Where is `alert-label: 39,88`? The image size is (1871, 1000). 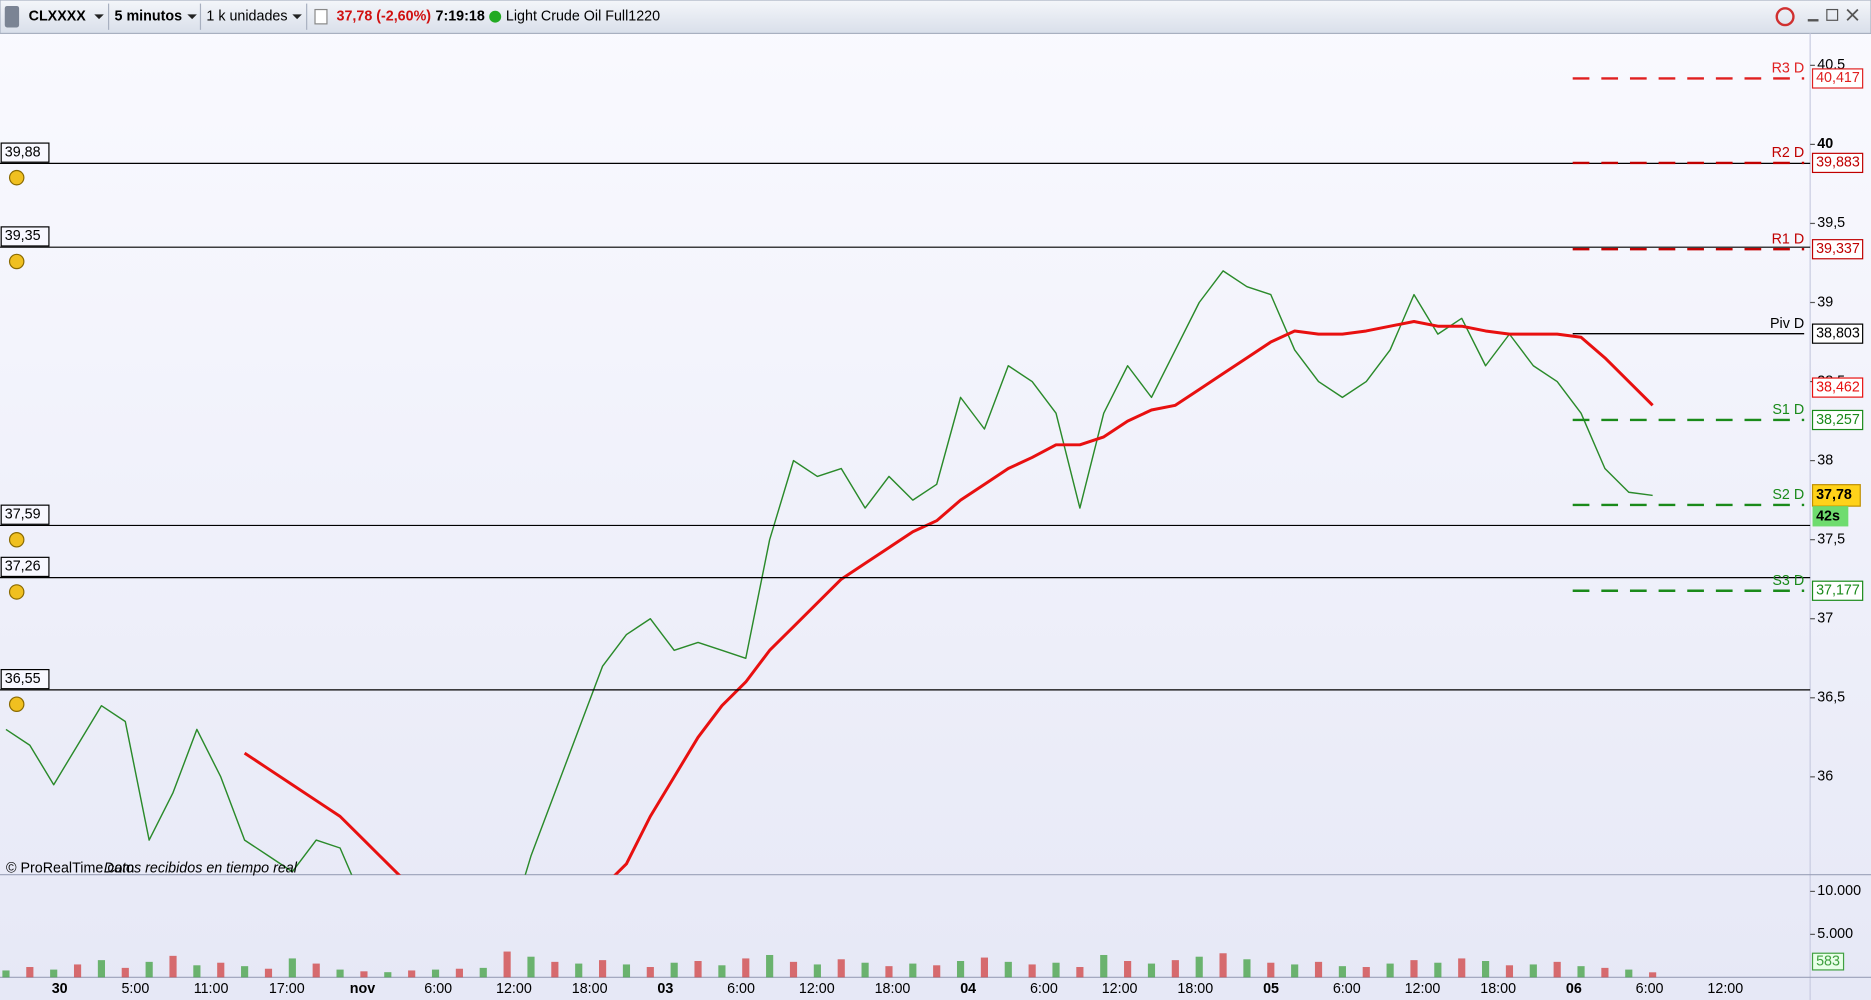 alert-label: 39,88 is located at coordinates (23, 152).